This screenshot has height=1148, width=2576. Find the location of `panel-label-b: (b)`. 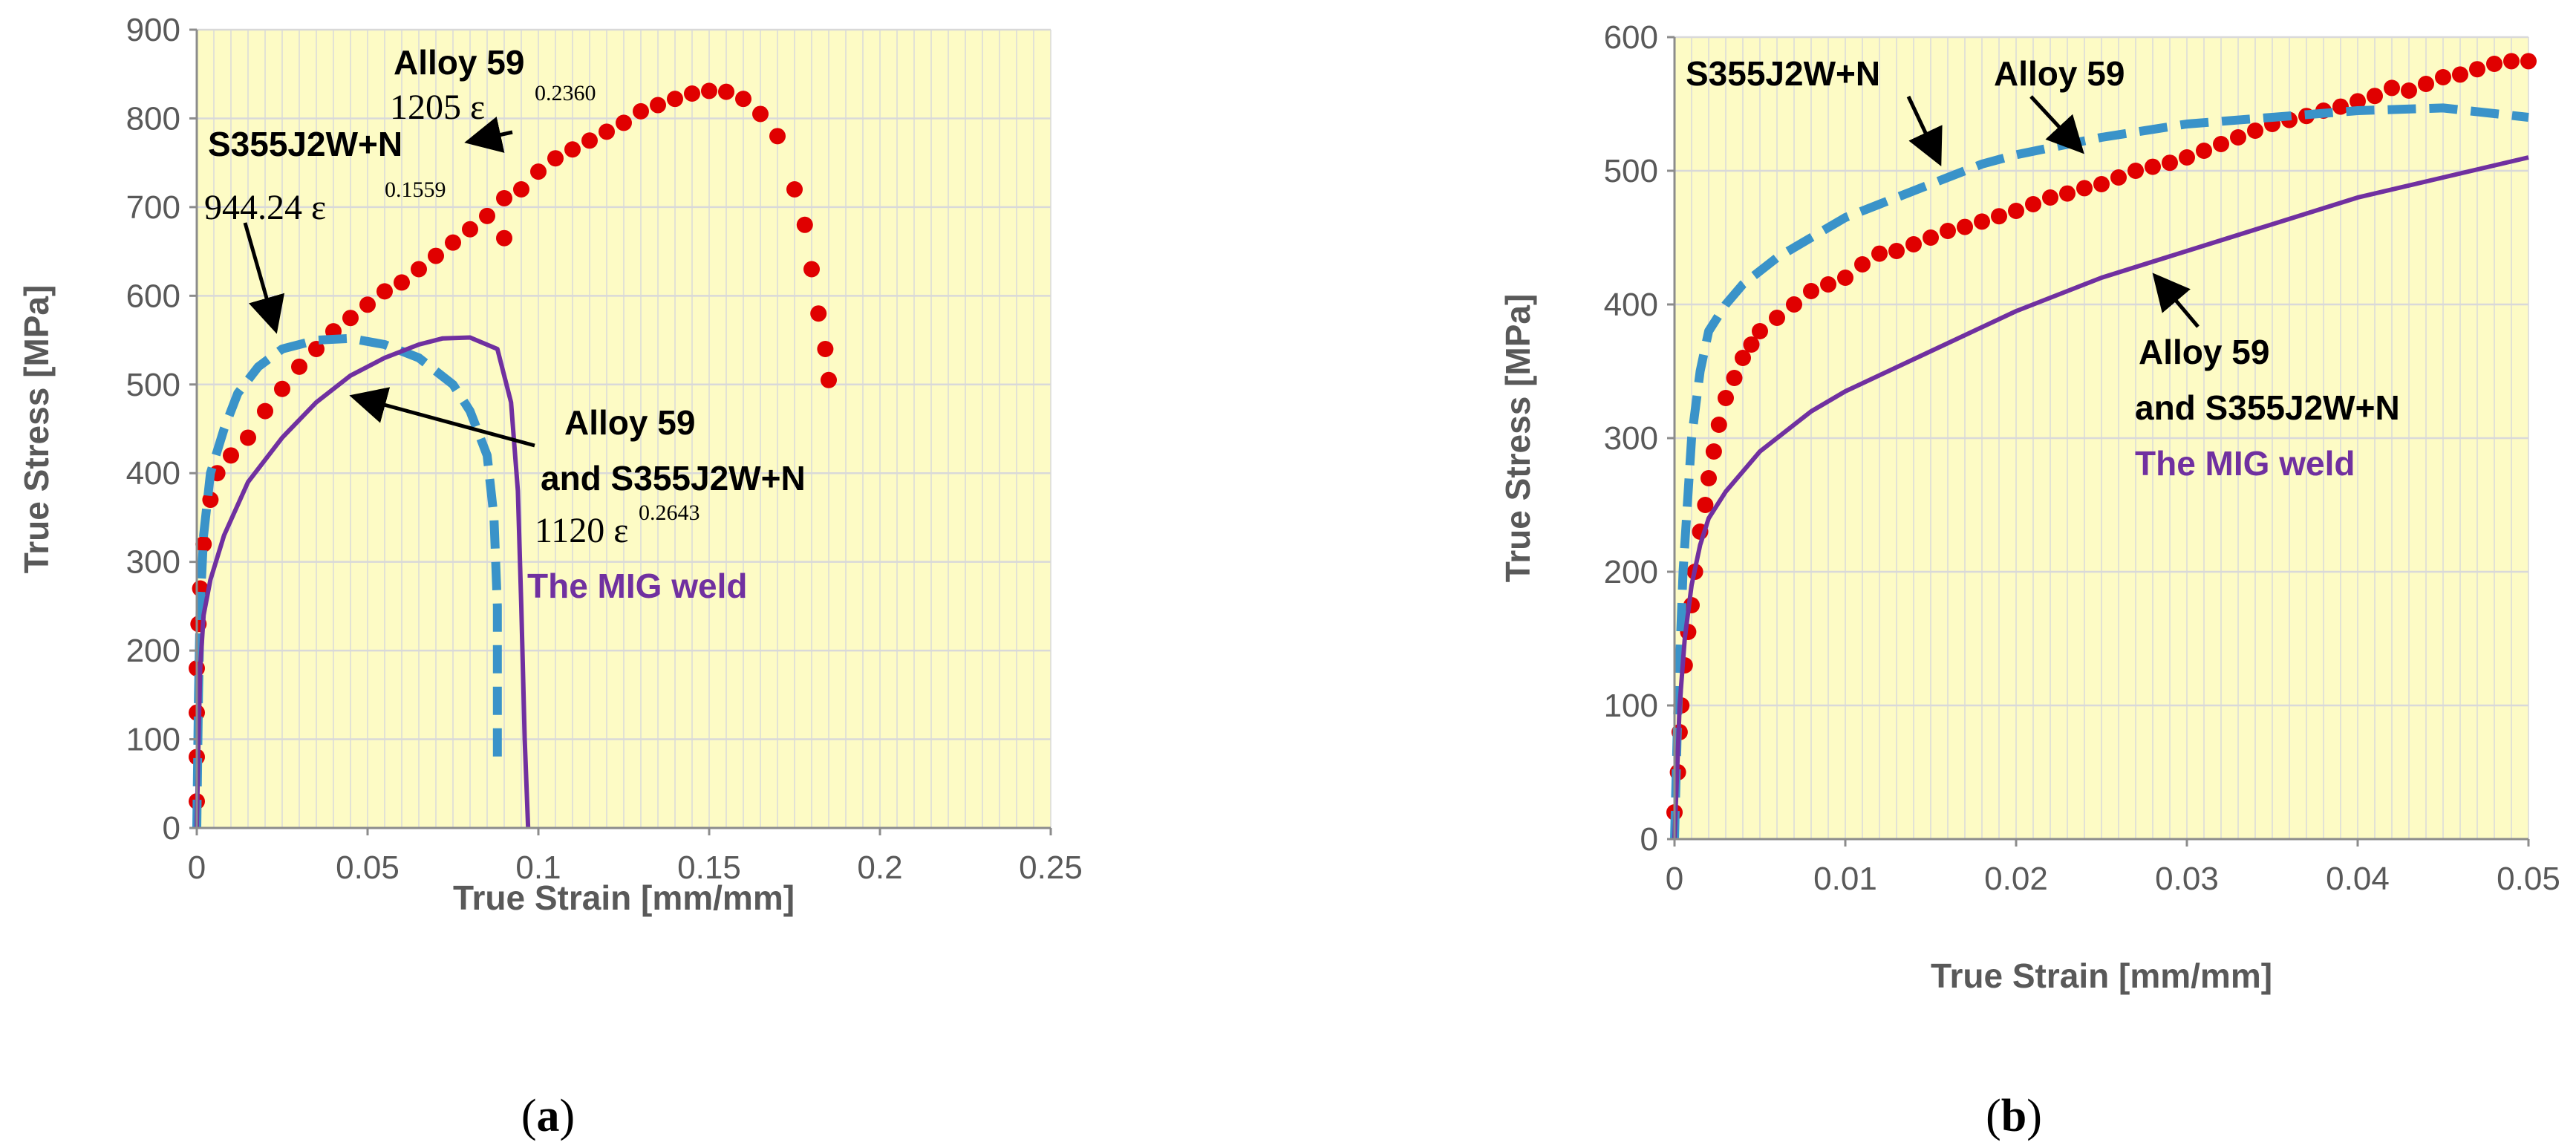

panel-label-b: (b) is located at coordinates (2014, 1116).